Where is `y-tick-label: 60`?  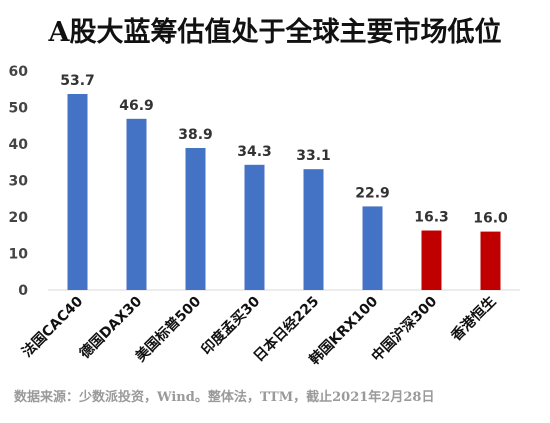
y-tick-label: 60 is located at coordinates (19, 72).